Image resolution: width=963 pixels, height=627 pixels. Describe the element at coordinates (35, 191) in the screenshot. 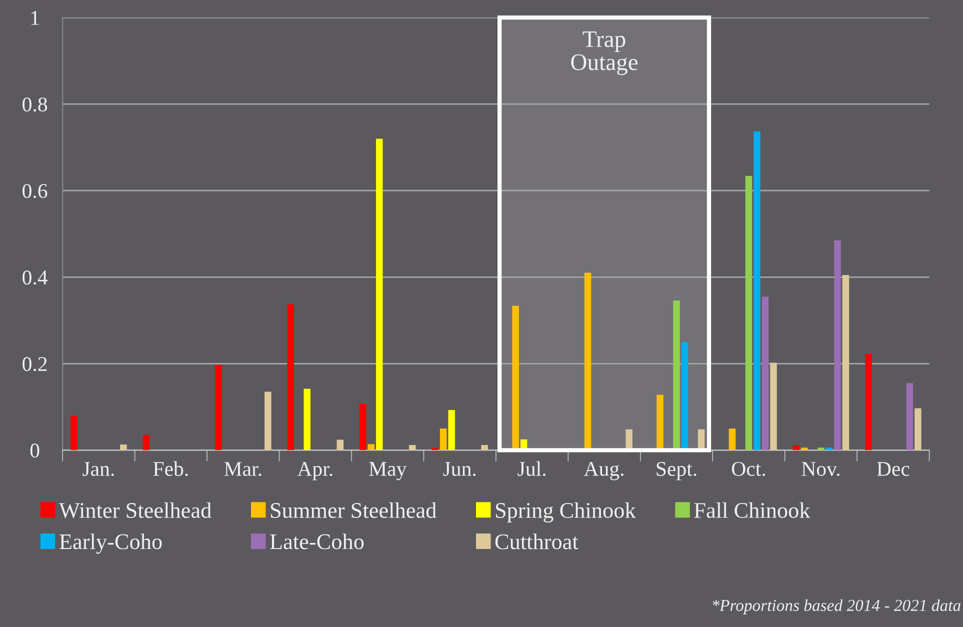

I see `y-tick-label: 0.6` at that location.